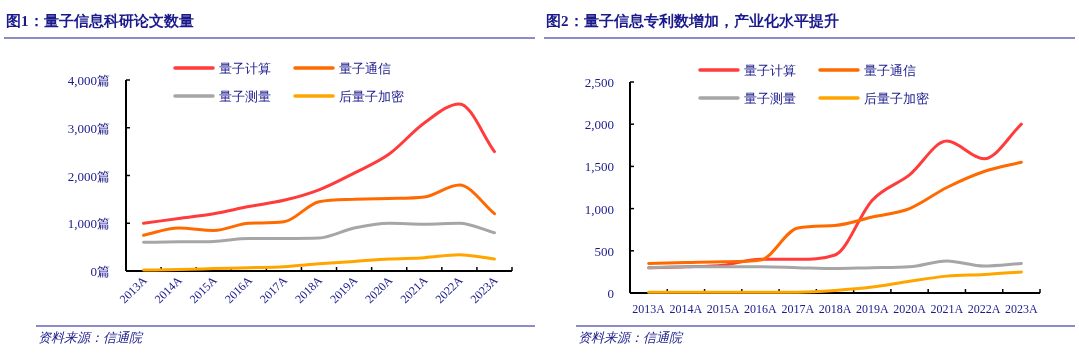 The image size is (1079, 354). What do you see at coordinates (947, 309) in the screenshot?
I see `x-tick-label: 2021A` at bounding box center [947, 309].